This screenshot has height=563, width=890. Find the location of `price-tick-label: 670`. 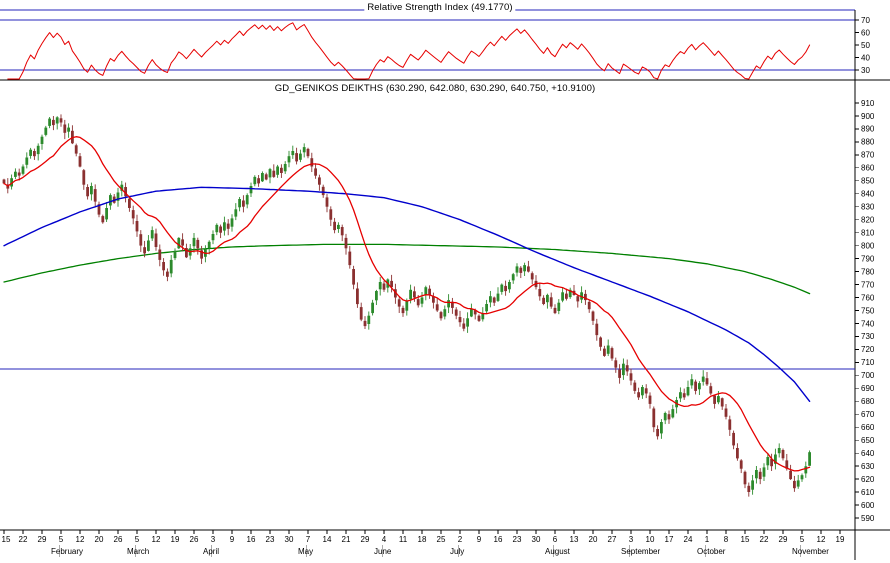

price-tick-label: 670 is located at coordinates (868, 414).